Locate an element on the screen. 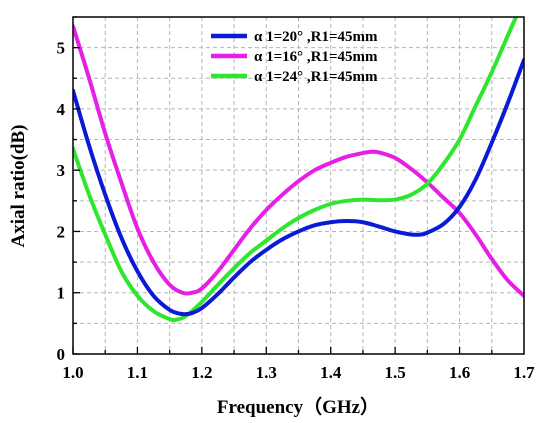  x-tick-label: 1.2 is located at coordinates (201, 372).